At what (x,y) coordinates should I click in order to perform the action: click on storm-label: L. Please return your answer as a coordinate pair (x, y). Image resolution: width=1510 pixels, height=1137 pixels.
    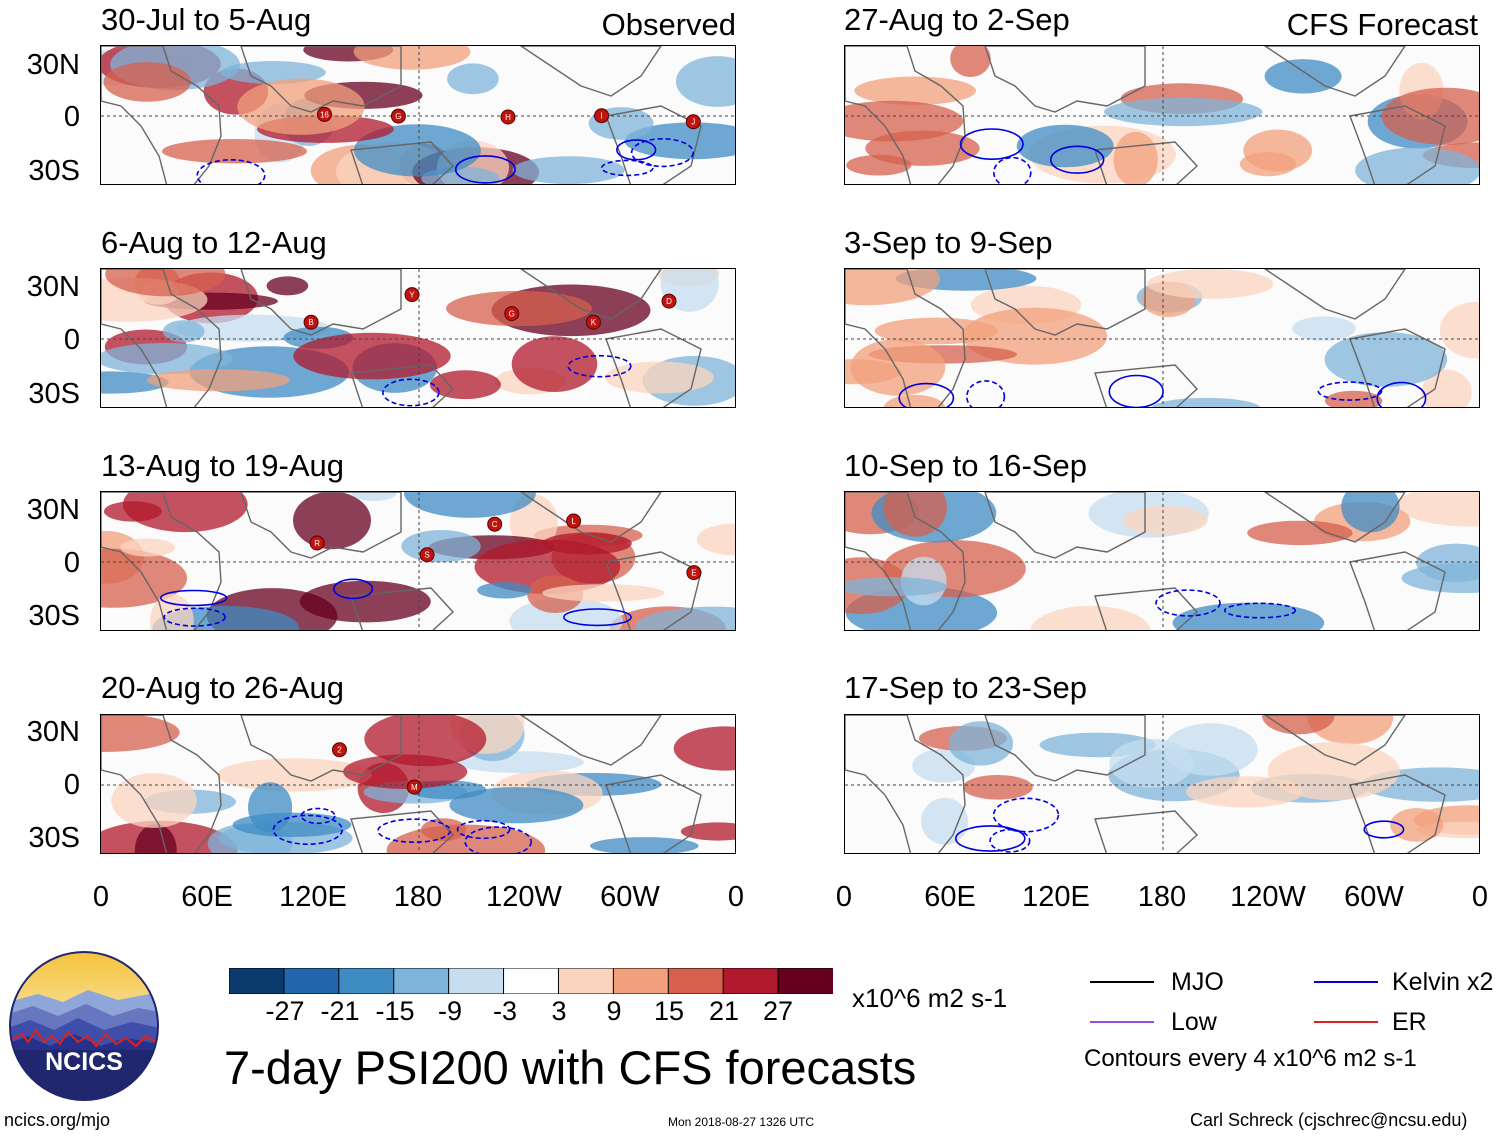
    Looking at the image, I should click on (573, 521).